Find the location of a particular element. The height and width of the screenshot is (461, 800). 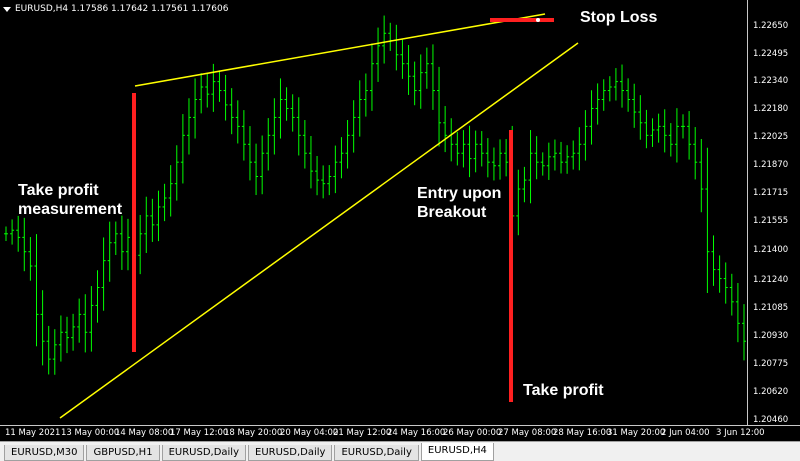

time-tick-label: 3 Jun 12:00 is located at coordinates (740, 433).